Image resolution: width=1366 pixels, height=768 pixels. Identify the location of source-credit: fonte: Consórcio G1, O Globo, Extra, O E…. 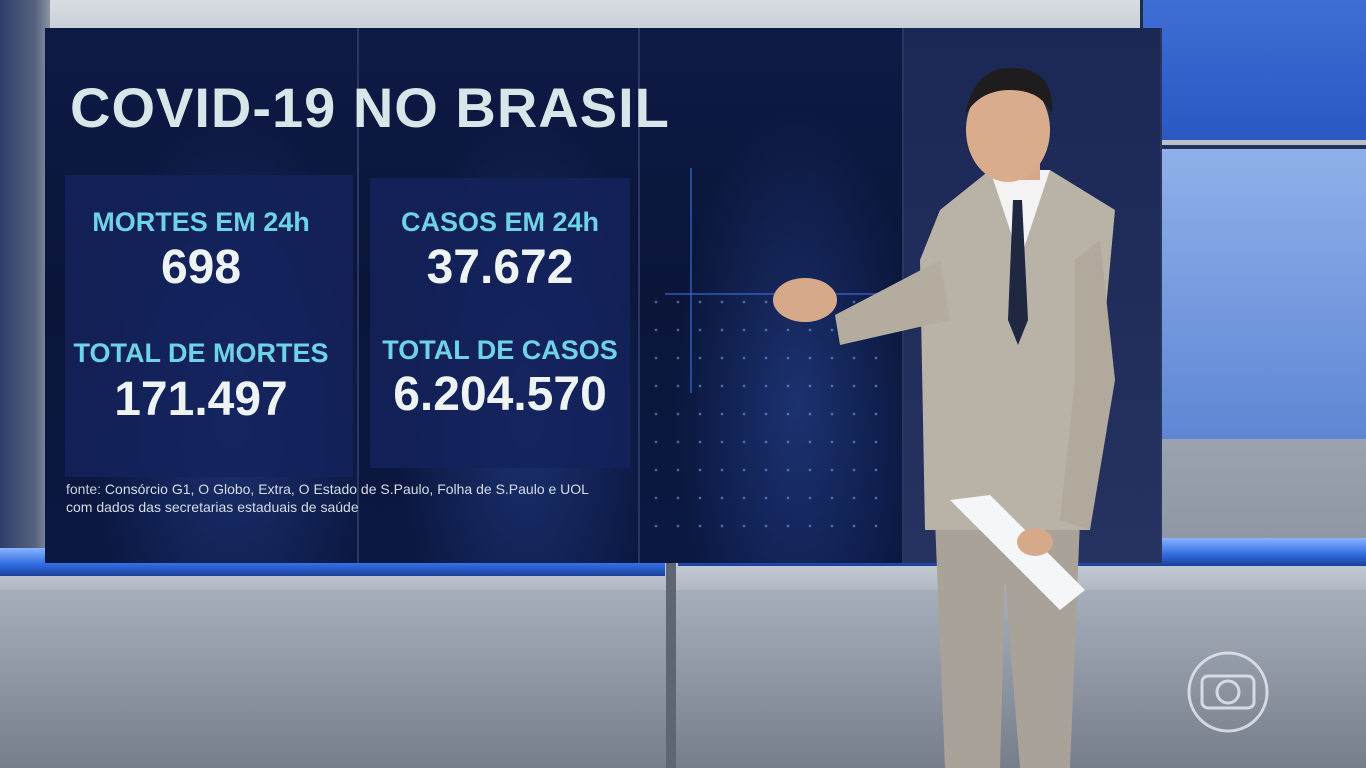
(327, 498).